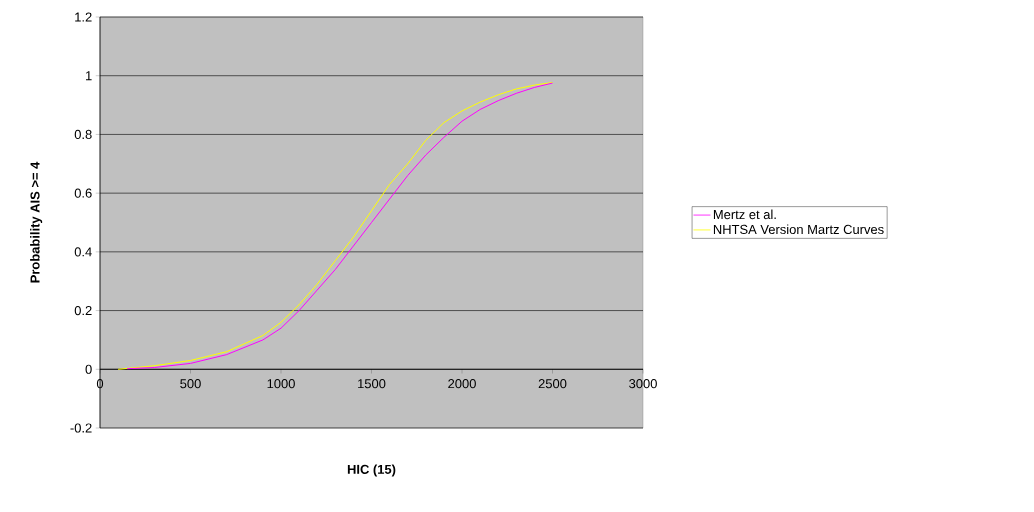  What do you see at coordinates (81, 428) in the screenshot?
I see `y-tick-label: -0.2` at bounding box center [81, 428].